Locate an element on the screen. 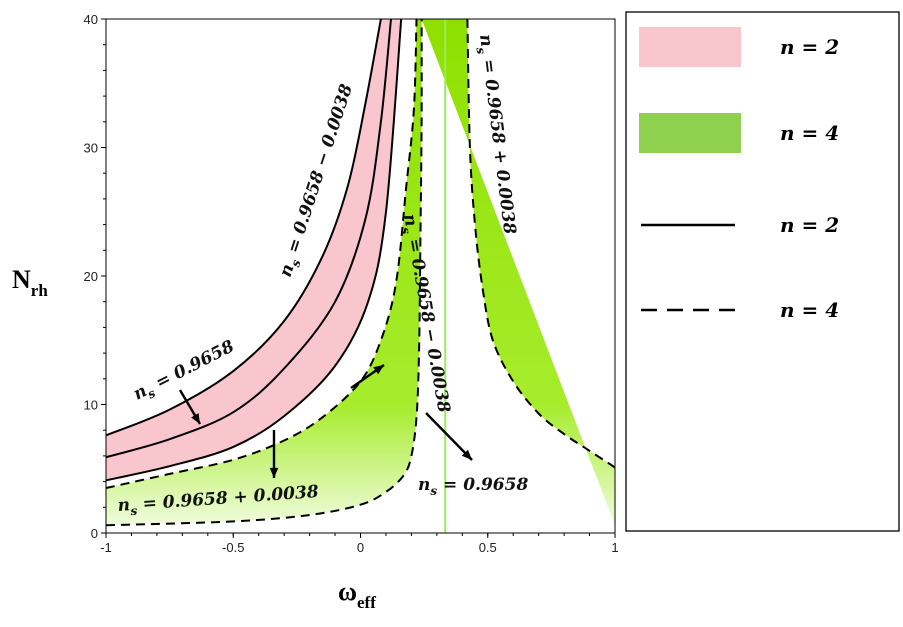  y-tick-label: 40 is located at coordinates (91, 19).